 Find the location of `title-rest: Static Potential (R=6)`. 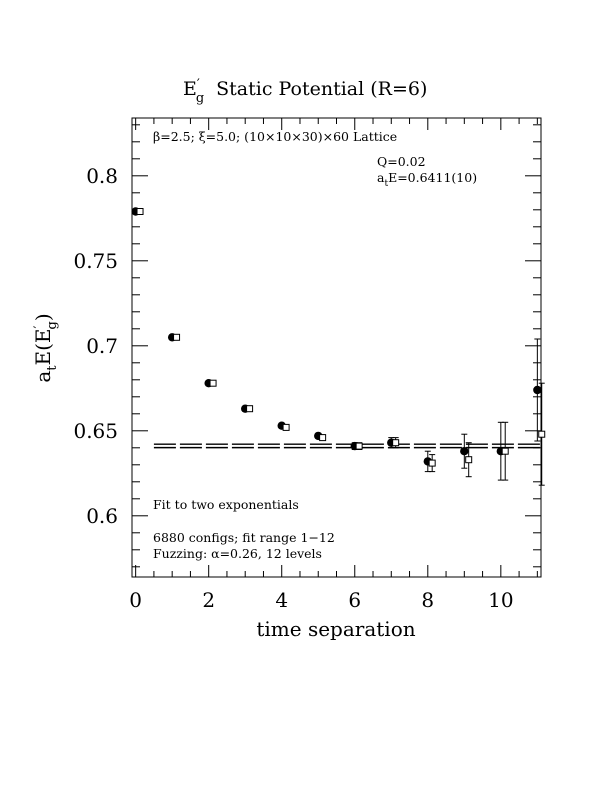

title-rest: Static Potential (R=6) is located at coordinates (321, 89).